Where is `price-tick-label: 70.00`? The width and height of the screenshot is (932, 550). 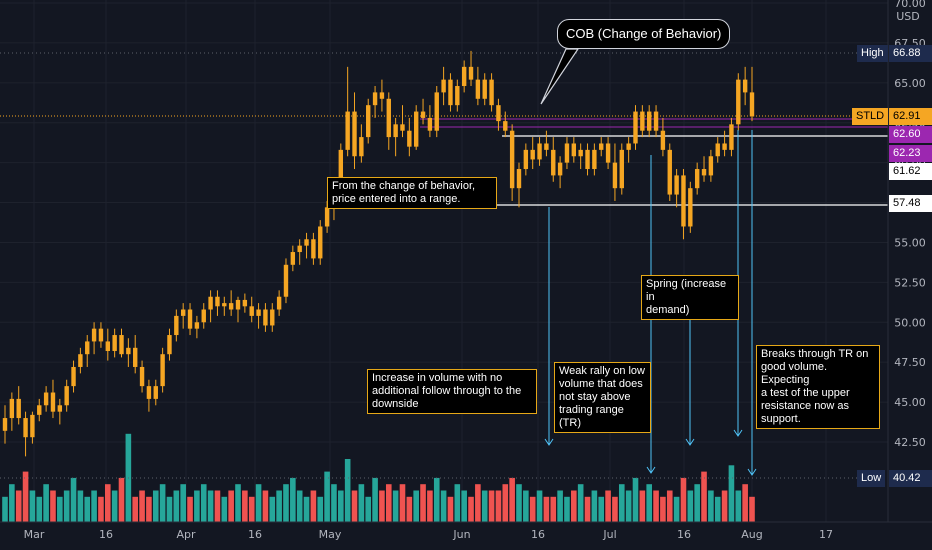
price-tick-label: 70.00 is located at coordinates (910, 5).